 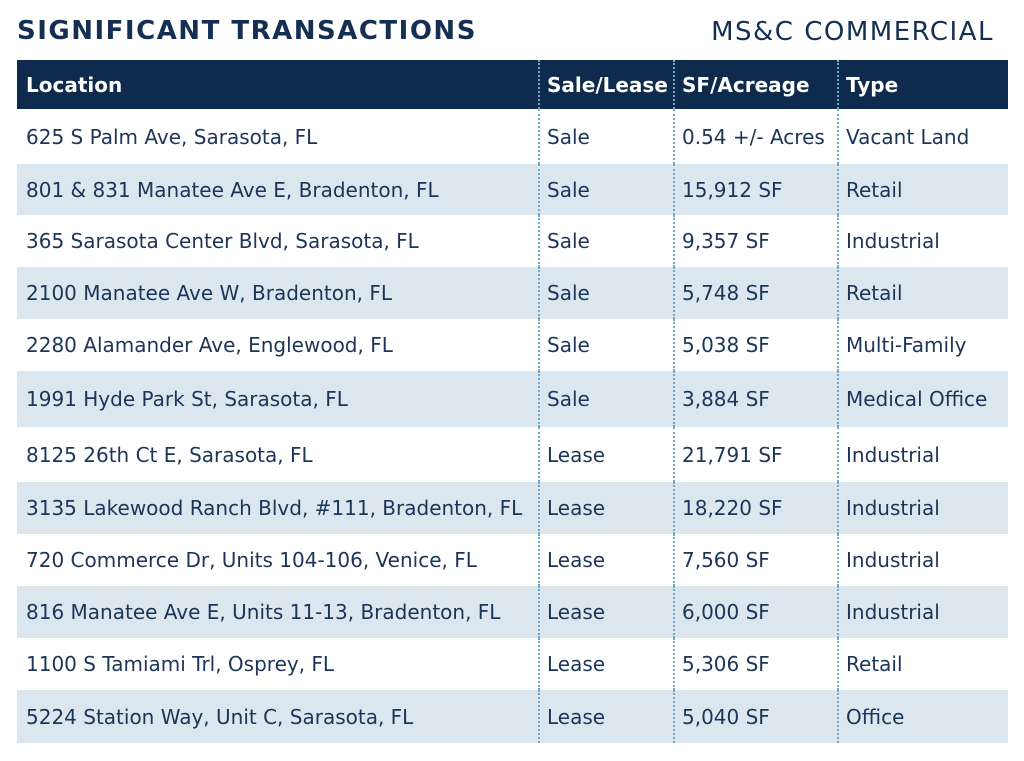 What do you see at coordinates (732, 454) in the screenshot?
I see `cell-sf-acreage: 21,791 SF` at bounding box center [732, 454].